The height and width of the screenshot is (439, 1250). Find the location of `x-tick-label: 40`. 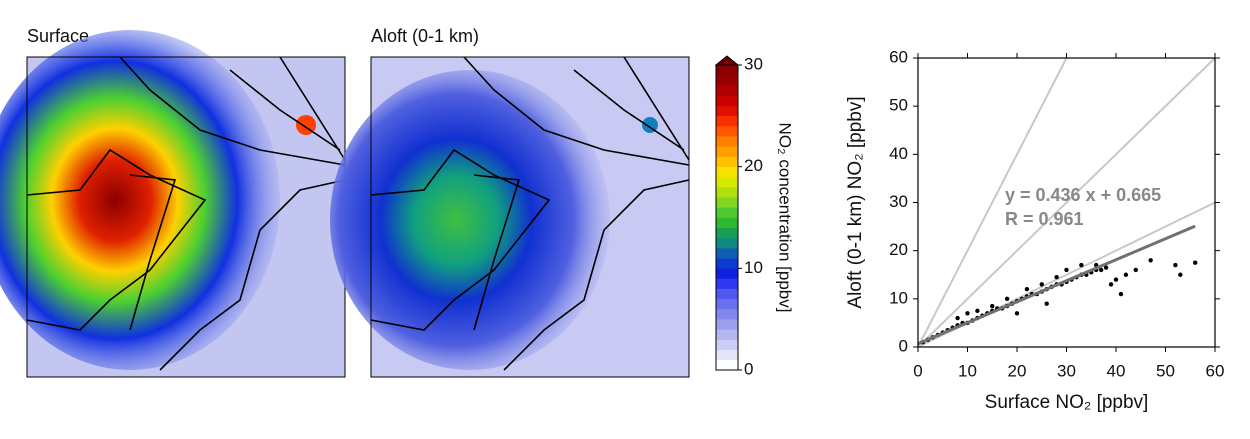

x-tick-label: 40 is located at coordinates (1116, 370).